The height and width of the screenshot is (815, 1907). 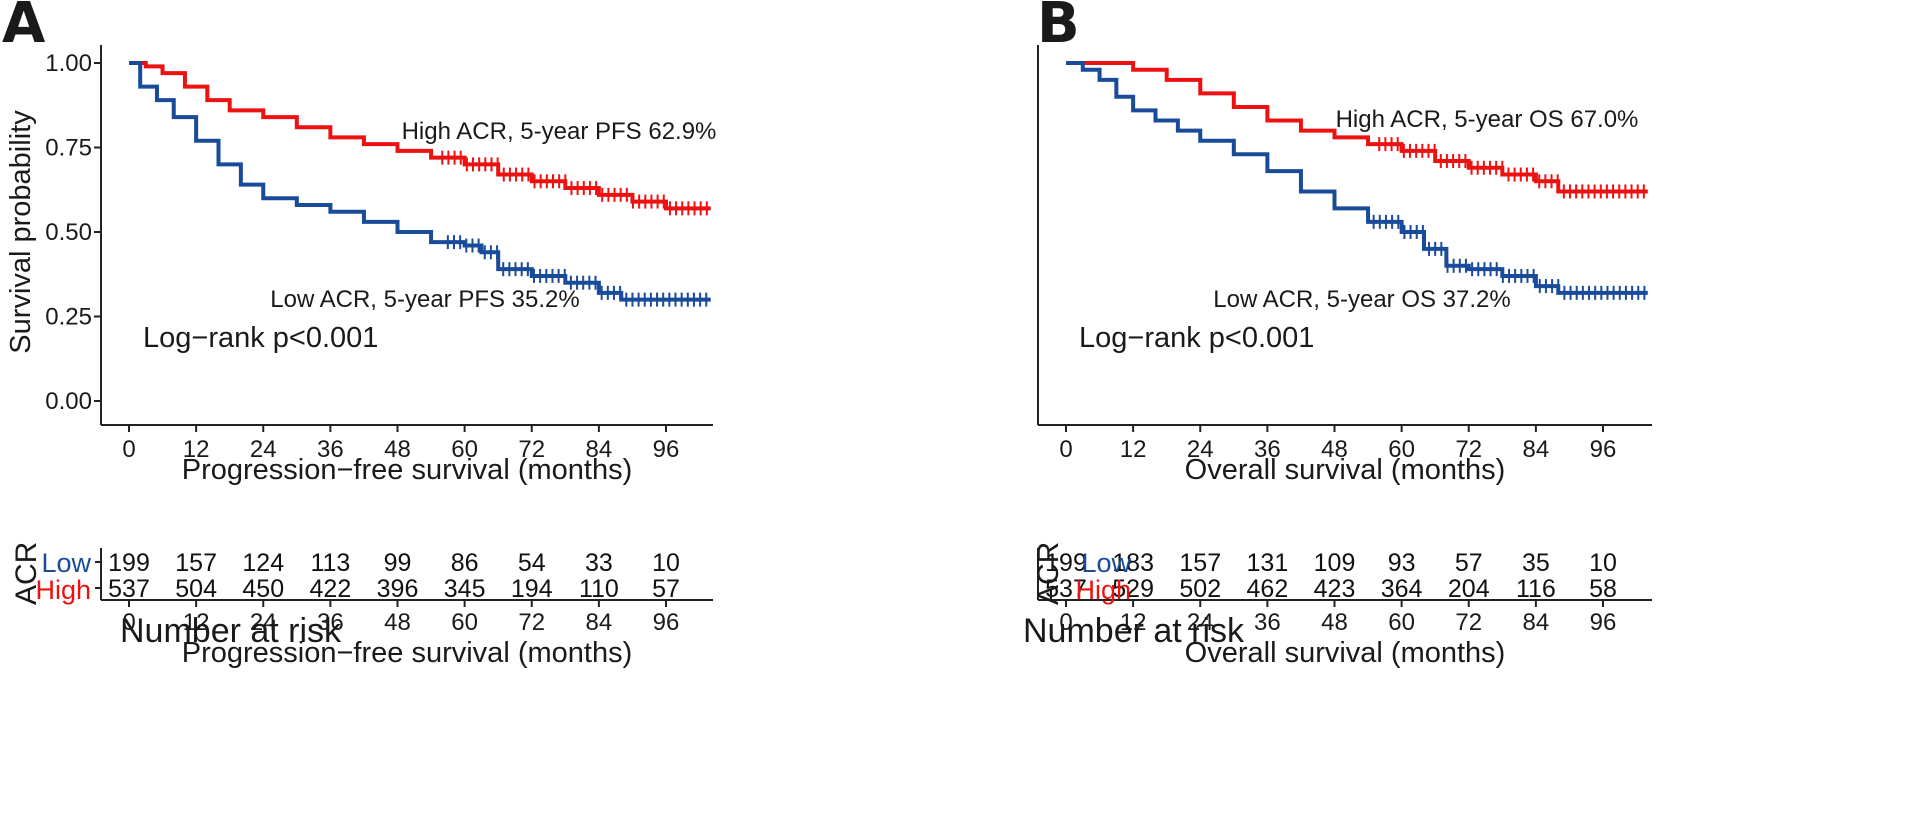 I want to click on risk-high-count: 502, so click(x=1200, y=589).